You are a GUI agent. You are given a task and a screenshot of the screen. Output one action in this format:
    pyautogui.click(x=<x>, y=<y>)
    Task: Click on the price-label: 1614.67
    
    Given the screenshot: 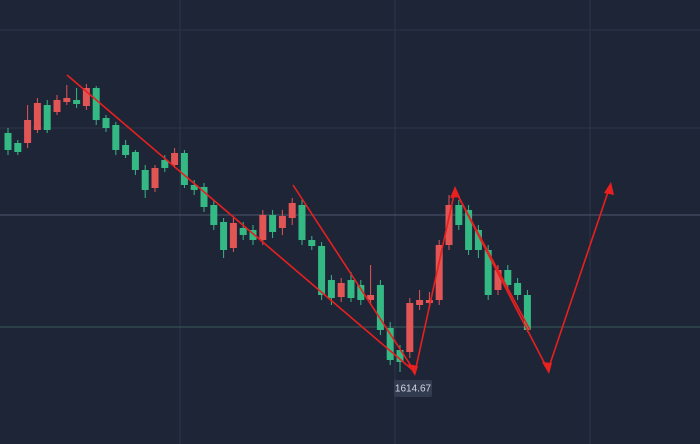 What is the action you would take?
    pyautogui.click(x=413, y=389)
    